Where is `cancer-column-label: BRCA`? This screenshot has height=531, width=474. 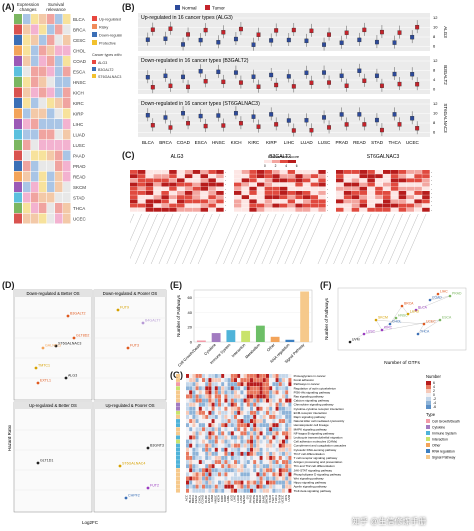 cancer-column-label: BRCA is located at coordinates (193, 499).